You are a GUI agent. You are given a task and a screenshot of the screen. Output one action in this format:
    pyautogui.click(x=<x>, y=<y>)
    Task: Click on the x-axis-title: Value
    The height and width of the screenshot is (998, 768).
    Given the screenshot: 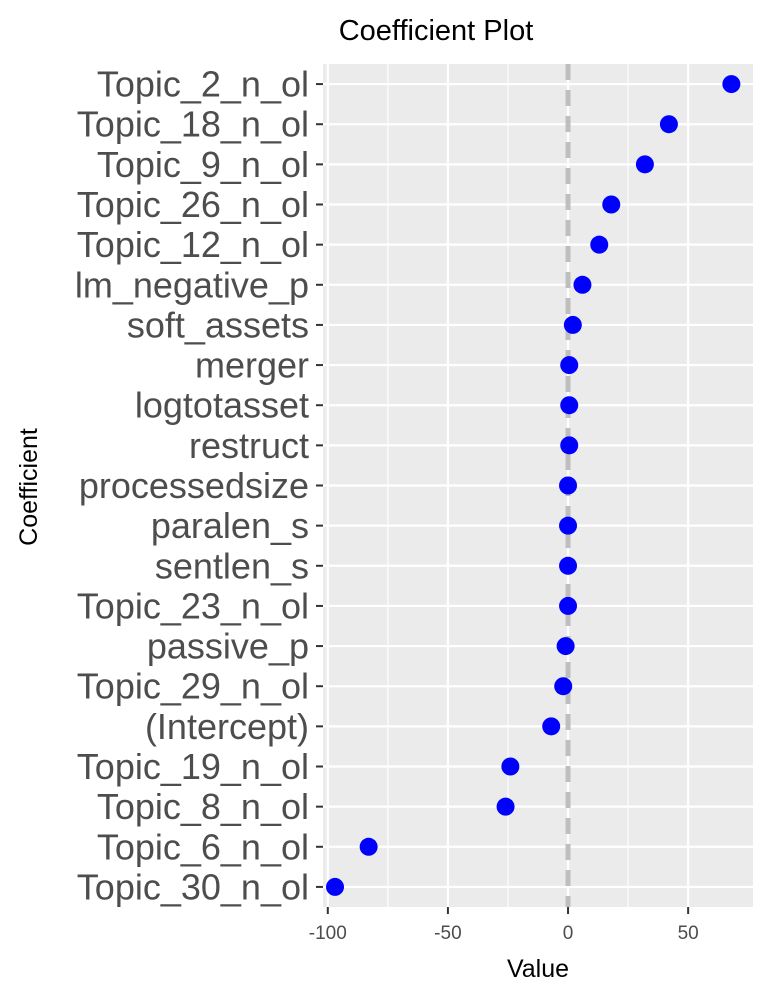 What is the action you would take?
    pyautogui.click(x=538, y=969)
    